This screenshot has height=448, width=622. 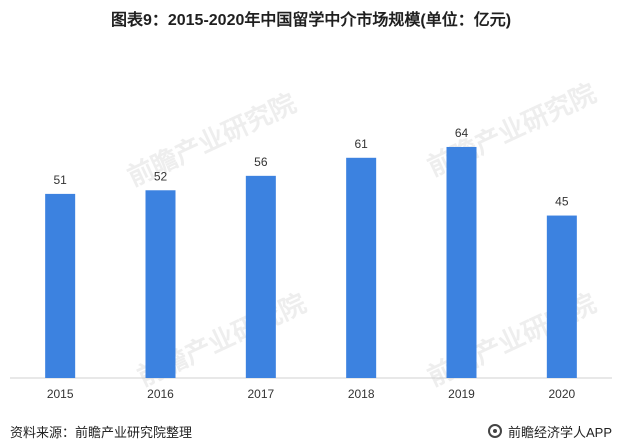 I want to click on bar-2018, so click(x=361, y=267).